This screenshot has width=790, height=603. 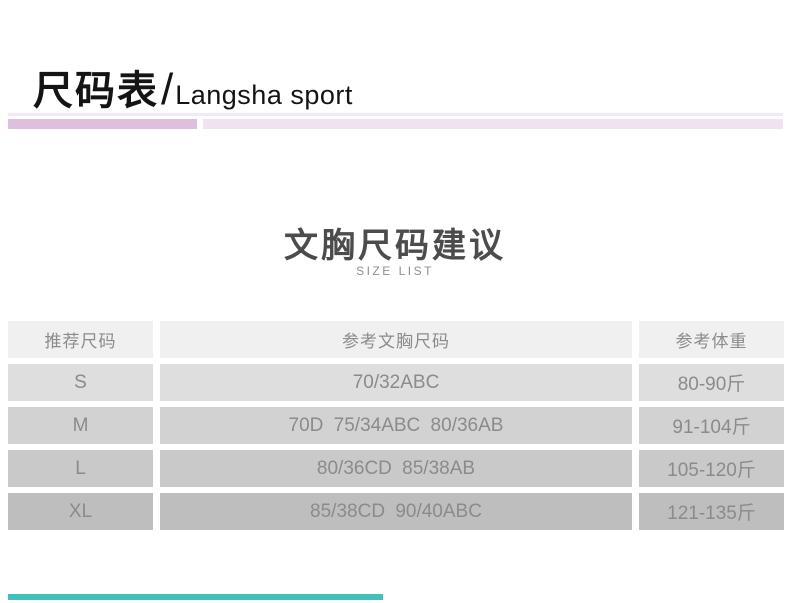 What do you see at coordinates (102, 124) in the screenshot?
I see `accent-bar-left` at bounding box center [102, 124].